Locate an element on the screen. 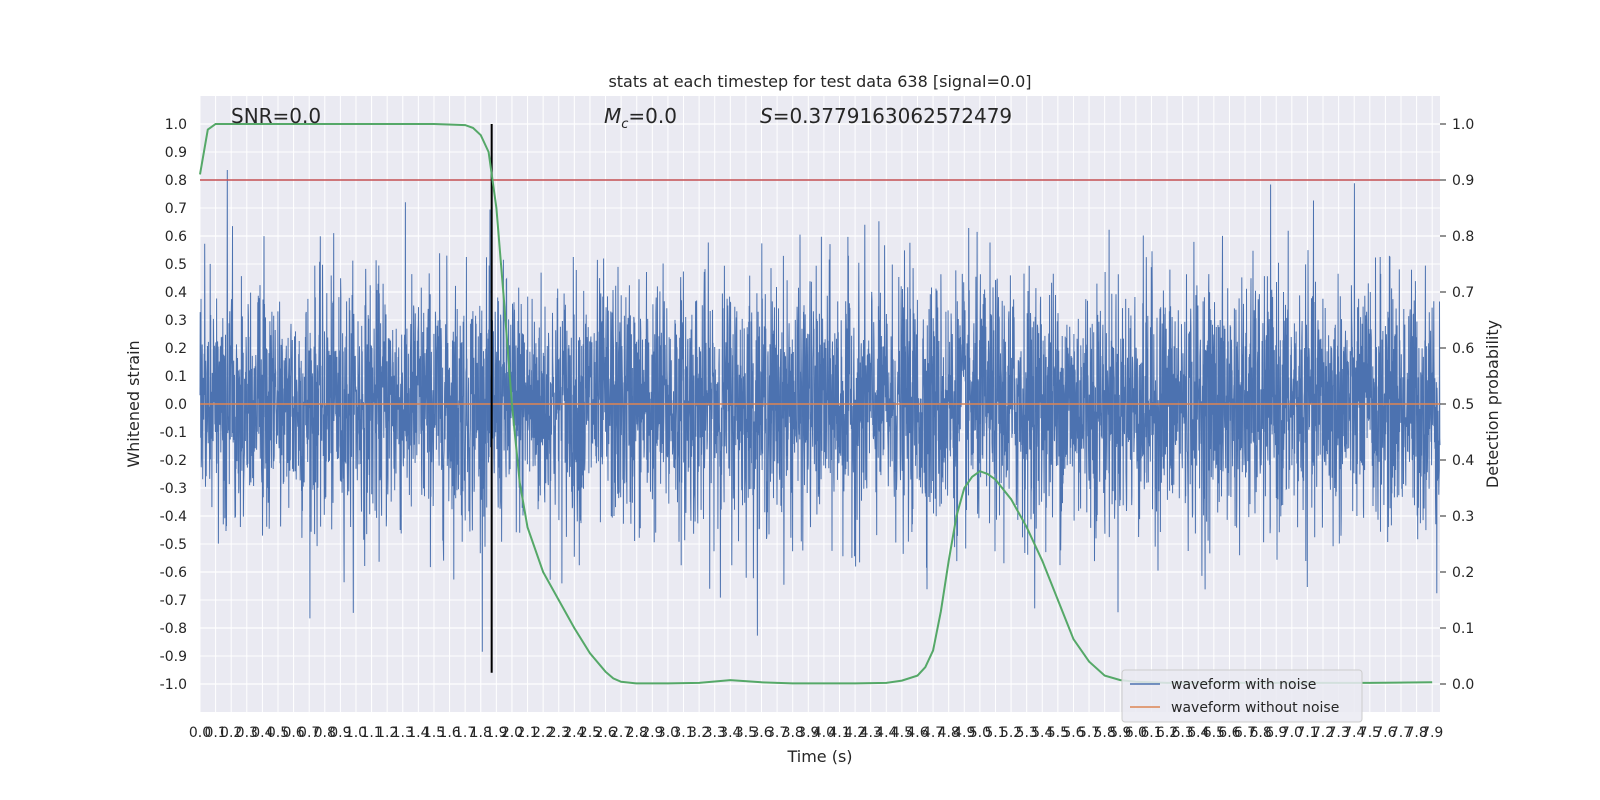 This screenshot has height=800, width=1600. y2-axis-label: Detection probability is located at coordinates (1492, 404).